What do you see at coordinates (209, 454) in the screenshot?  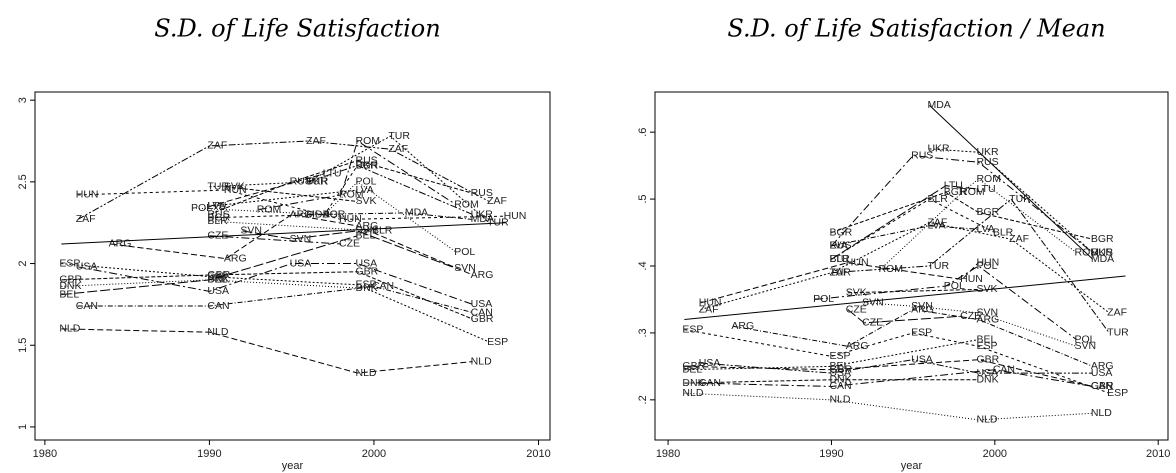 I see `x-tick-label: 1990` at bounding box center [209, 454].